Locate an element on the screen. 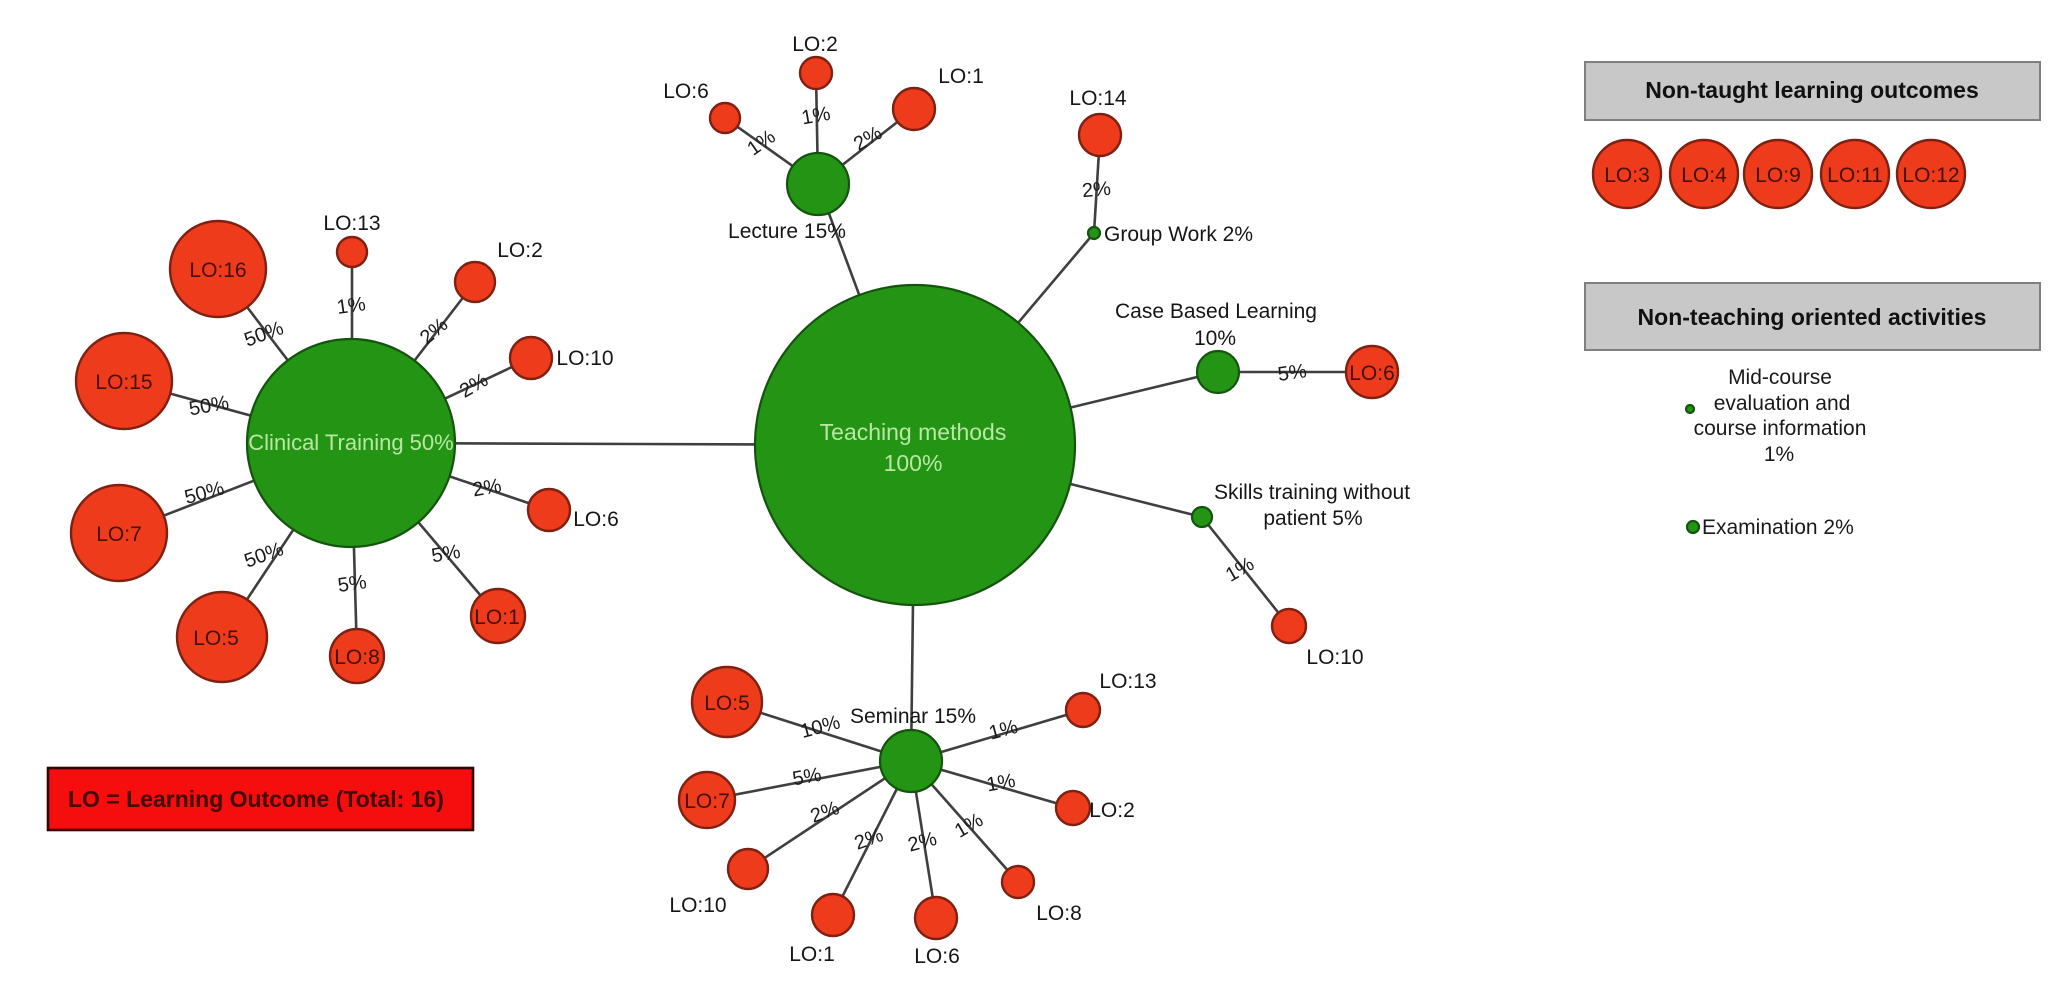  node-clinical-lo8 is located at coordinates (357, 656).